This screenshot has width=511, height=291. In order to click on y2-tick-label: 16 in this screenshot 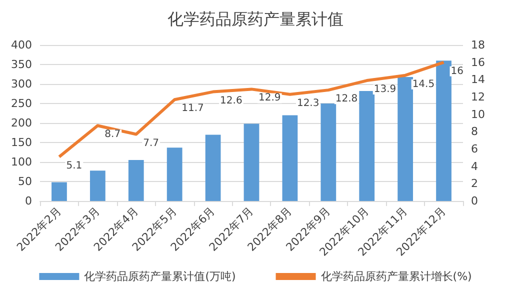, I will do `click(478, 62)`.